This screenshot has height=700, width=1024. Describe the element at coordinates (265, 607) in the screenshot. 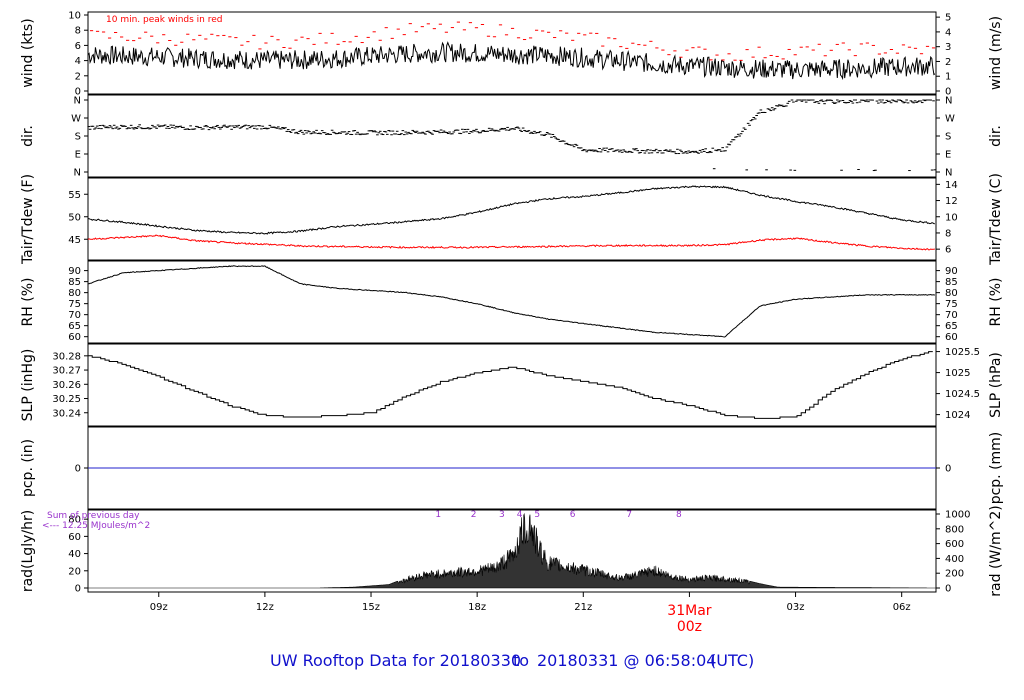

I see `time-tick-label: 12z` at that location.